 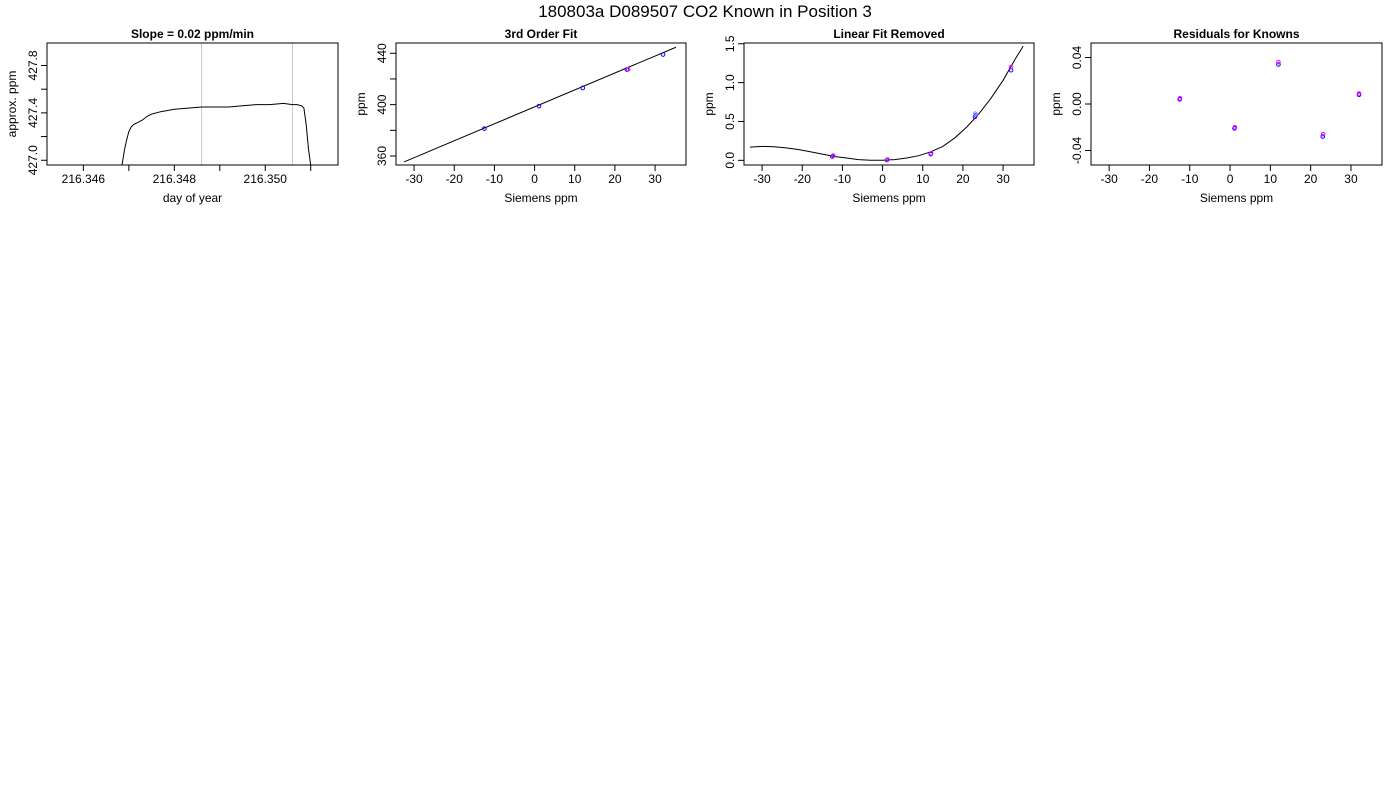 What do you see at coordinates (12, 104) in the screenshot?
I see `y-axis-label: approx. ppm` at bounding box center [12, 104].